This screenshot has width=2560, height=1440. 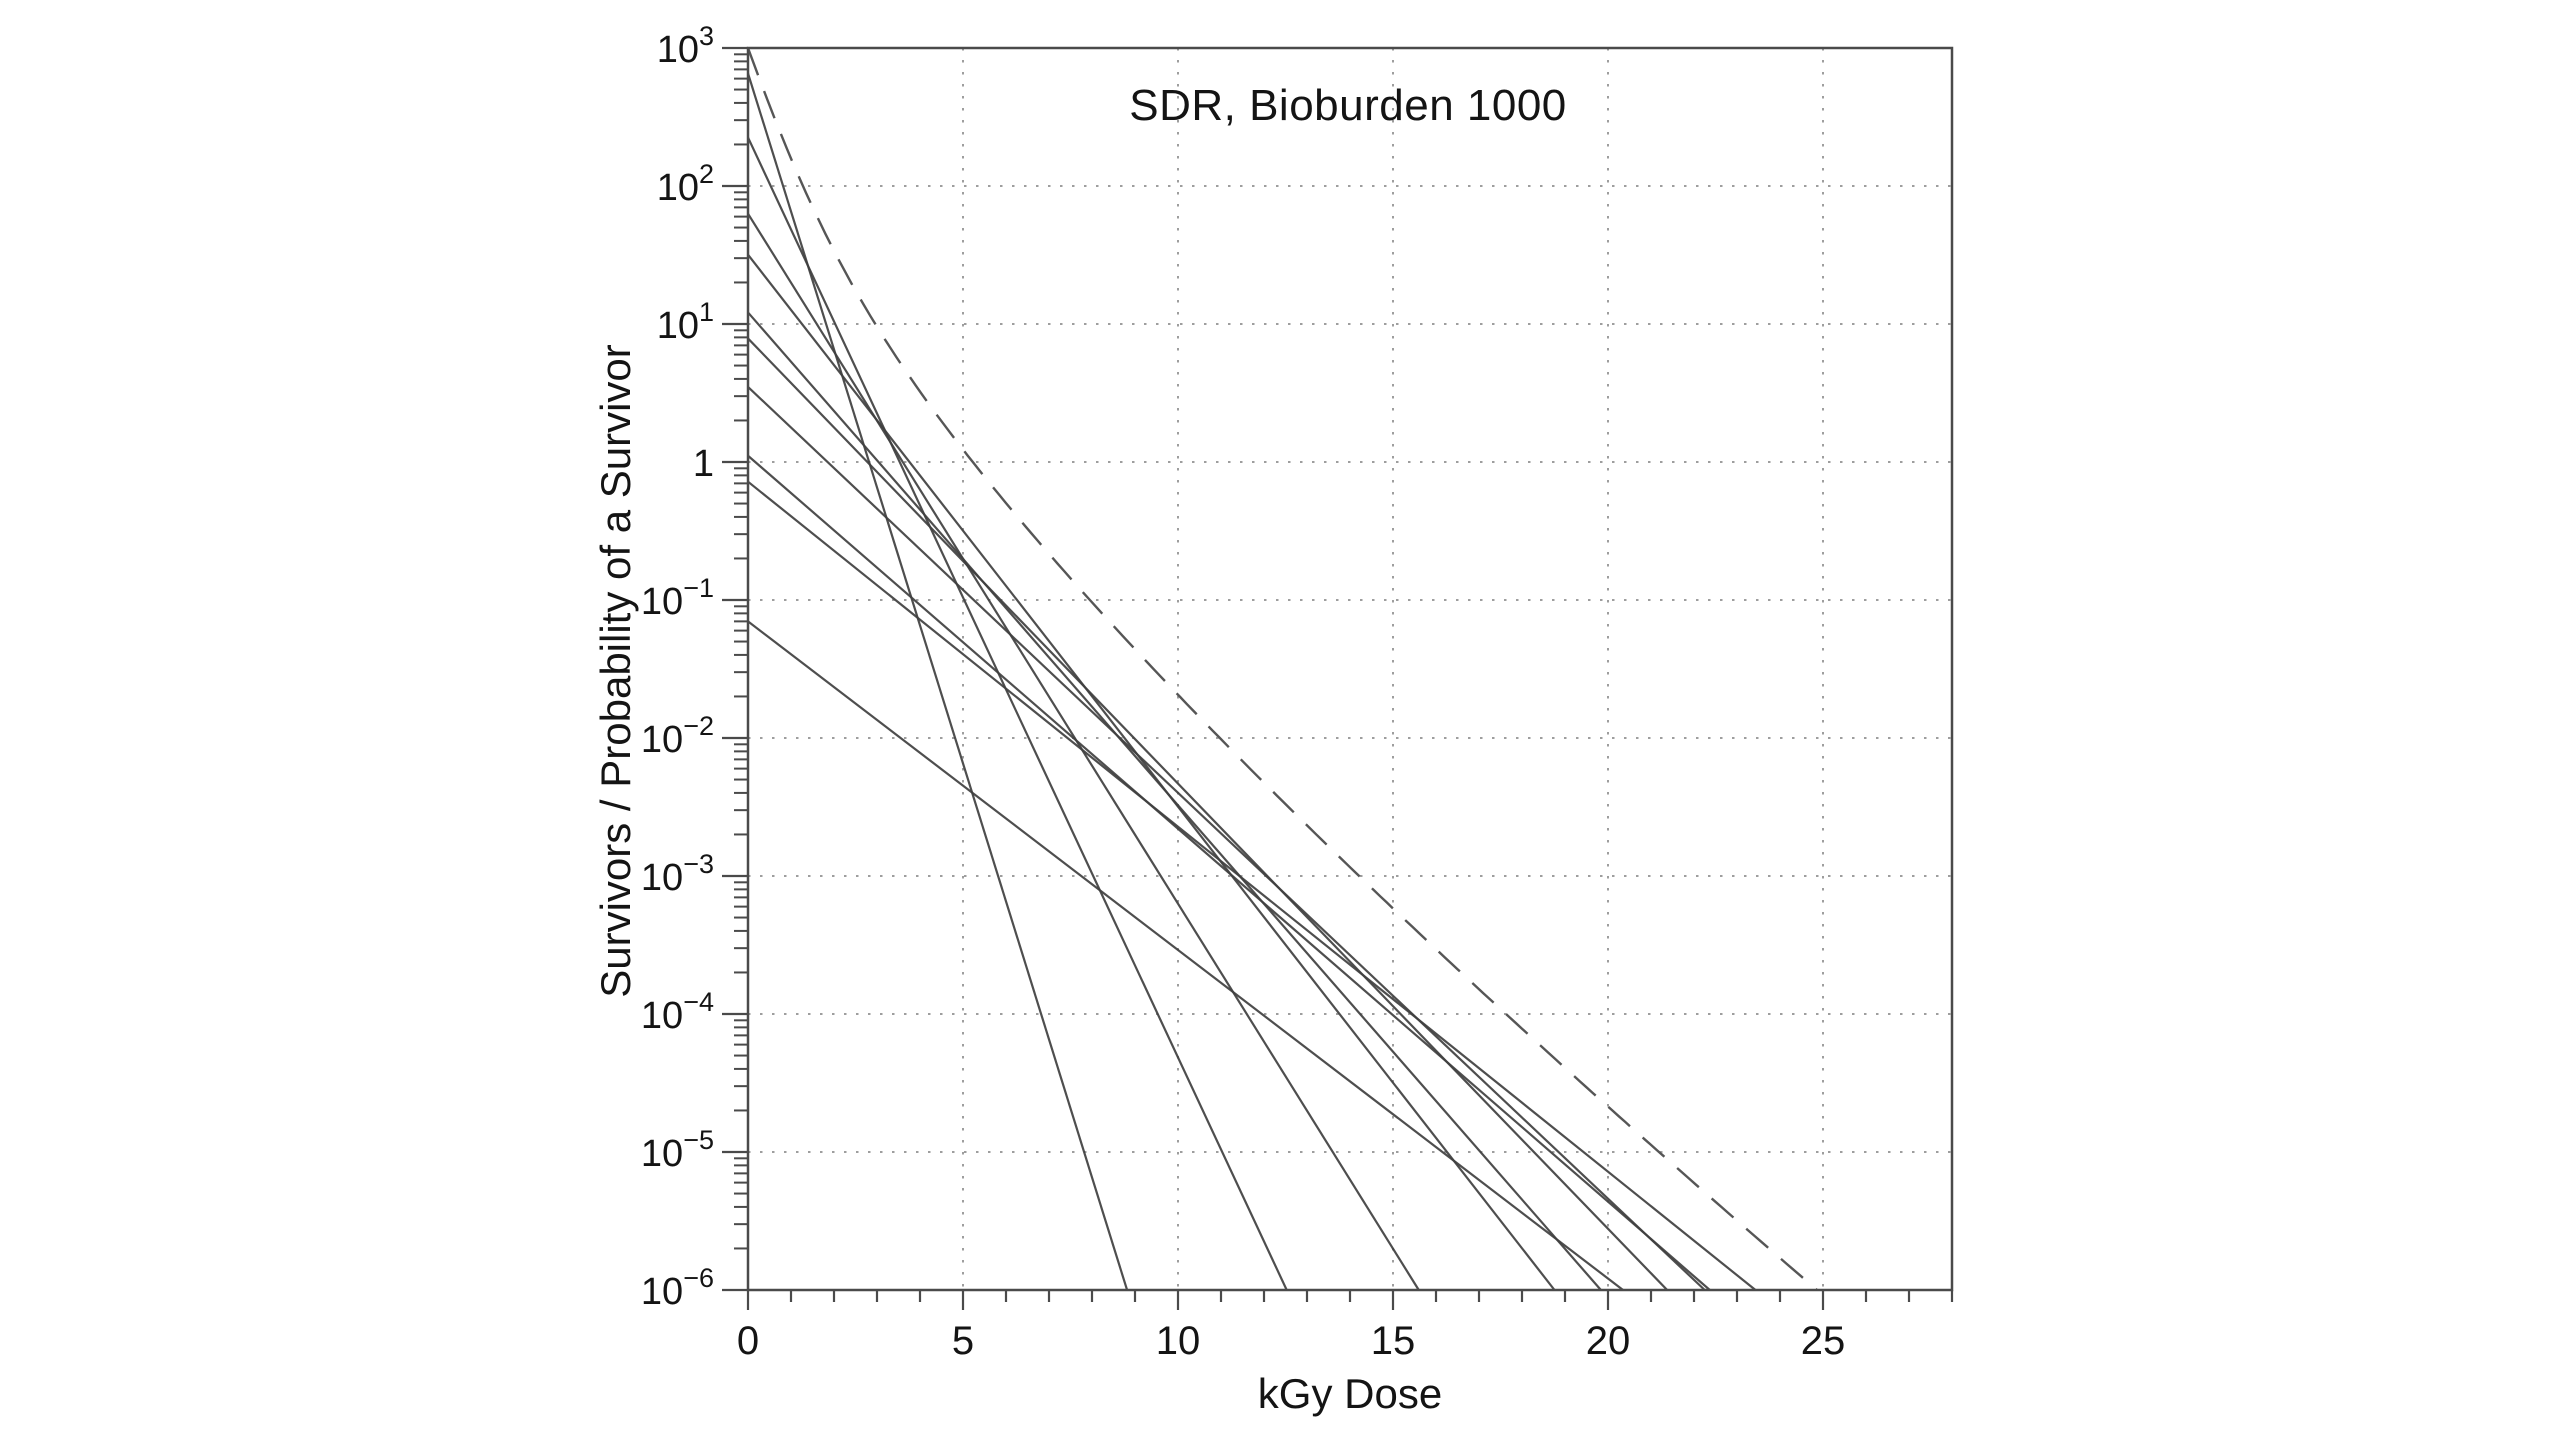 What do you see at coordinates (685, 46) in the screenshot?
I see `y-tick-label: 10³` at bounding box center [685, 46].